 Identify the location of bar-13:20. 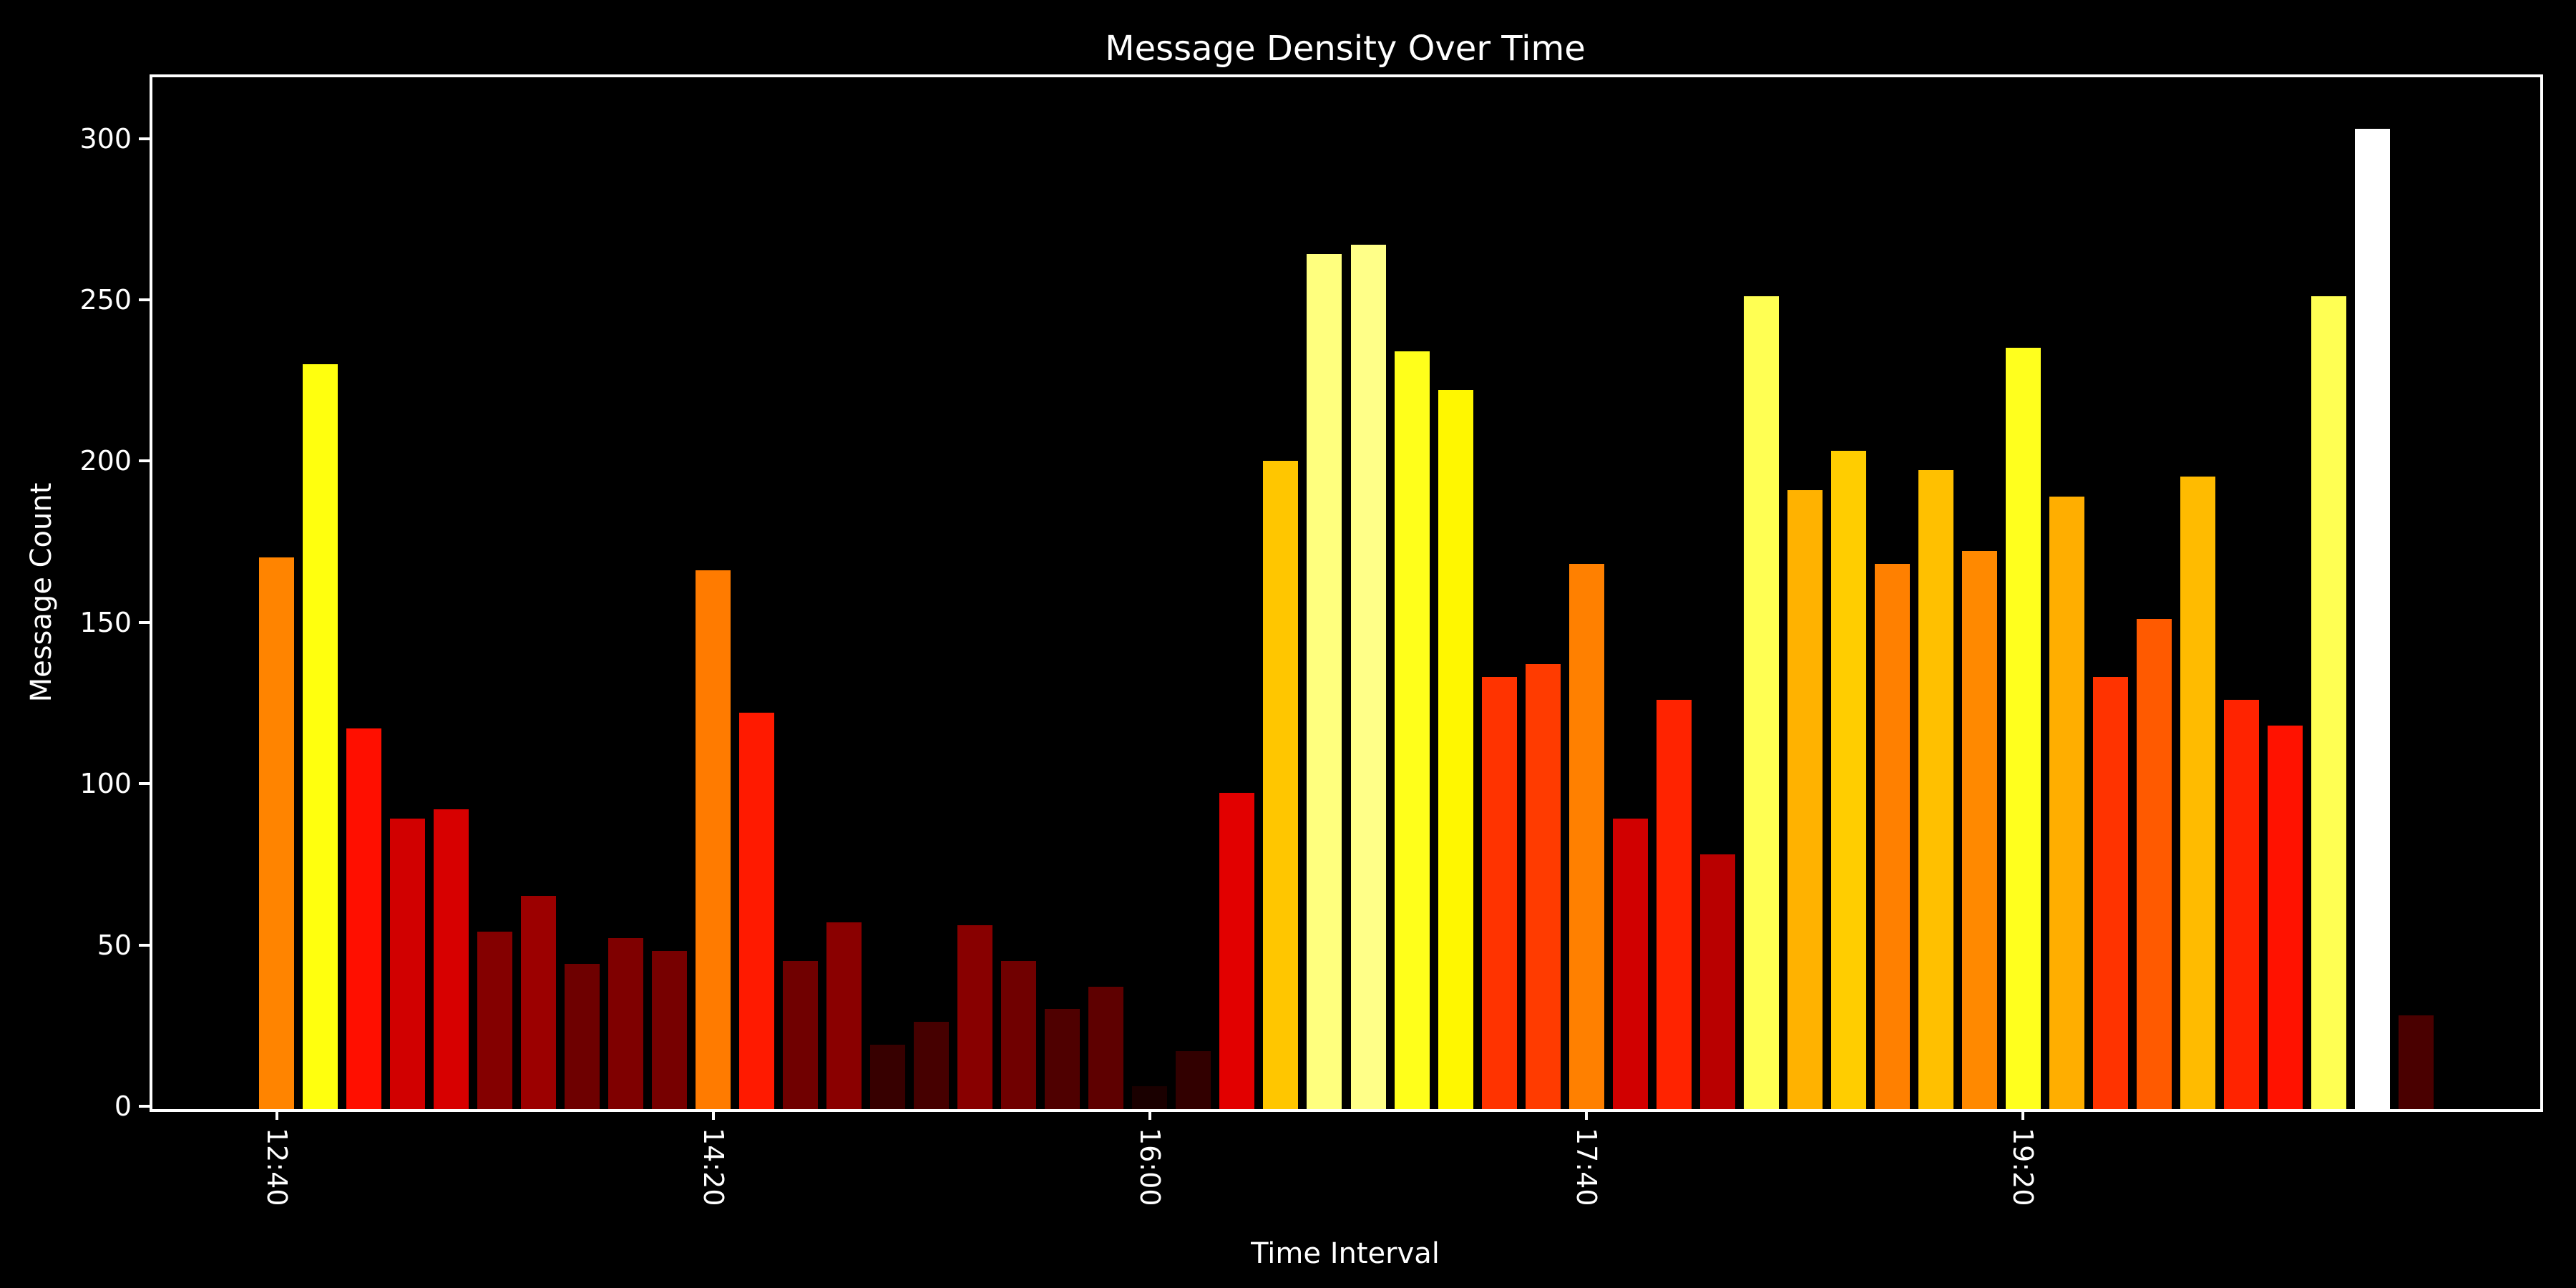
(451, 959).